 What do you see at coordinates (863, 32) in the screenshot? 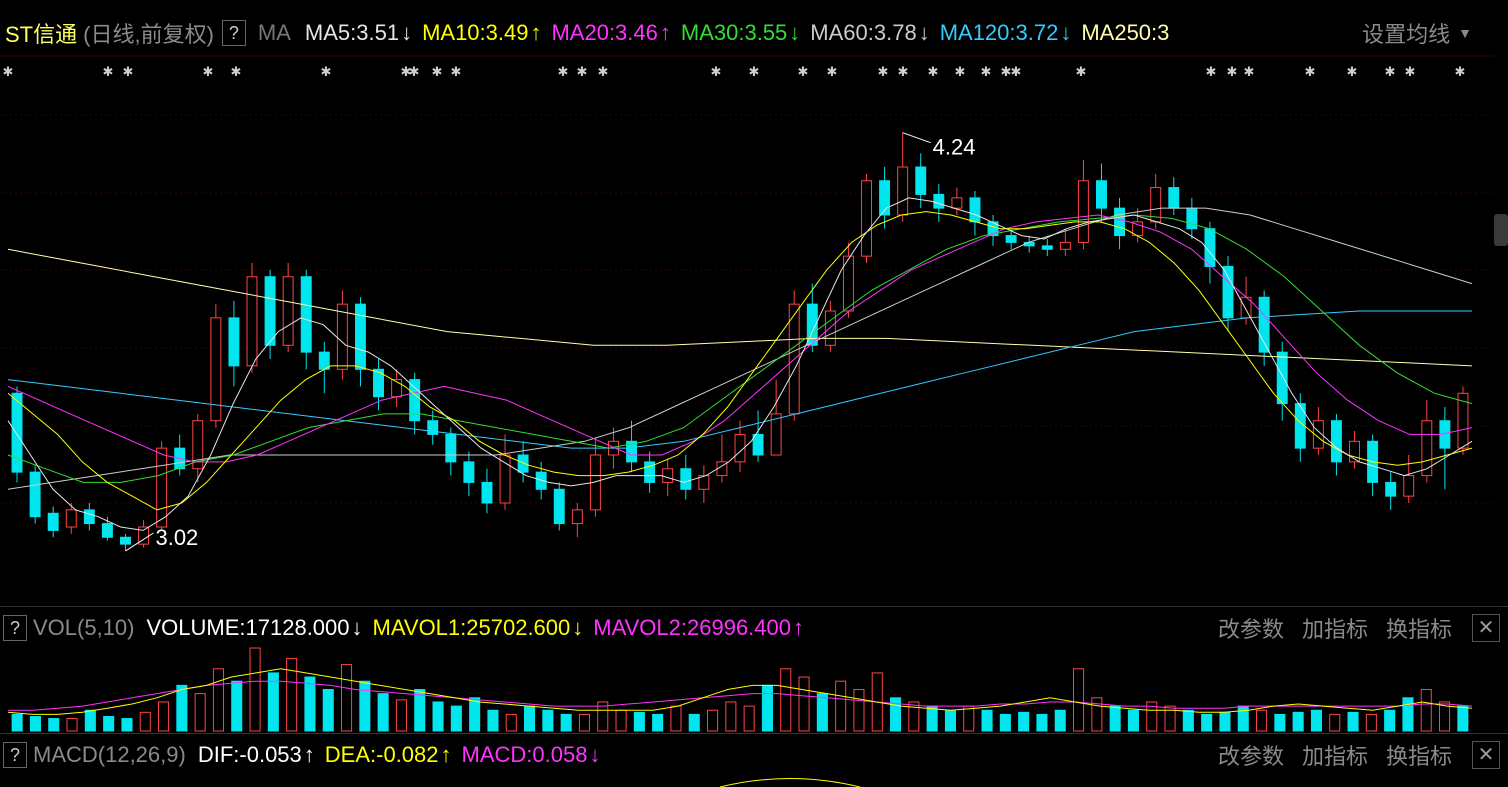
I see `ma-legend-value: MA60:3.78` at bounding box center [863, 32].